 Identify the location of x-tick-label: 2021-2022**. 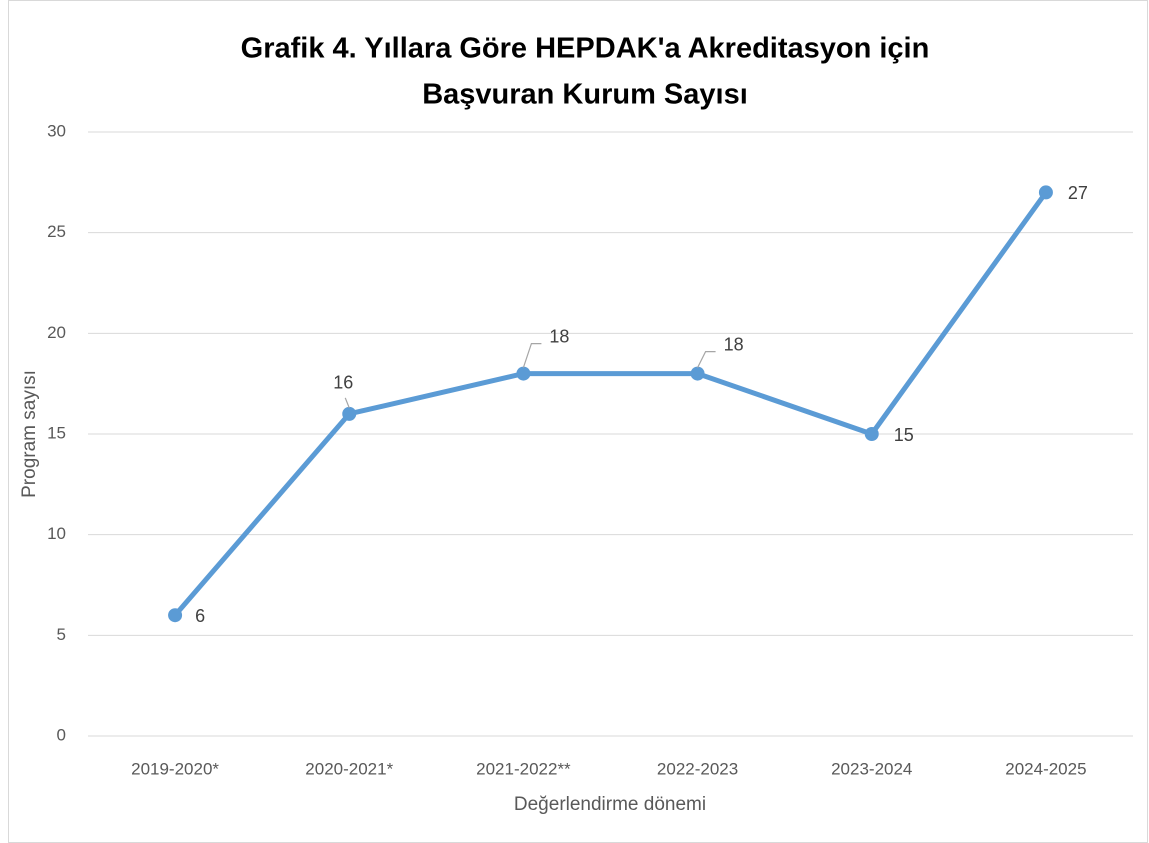
(523, 768).